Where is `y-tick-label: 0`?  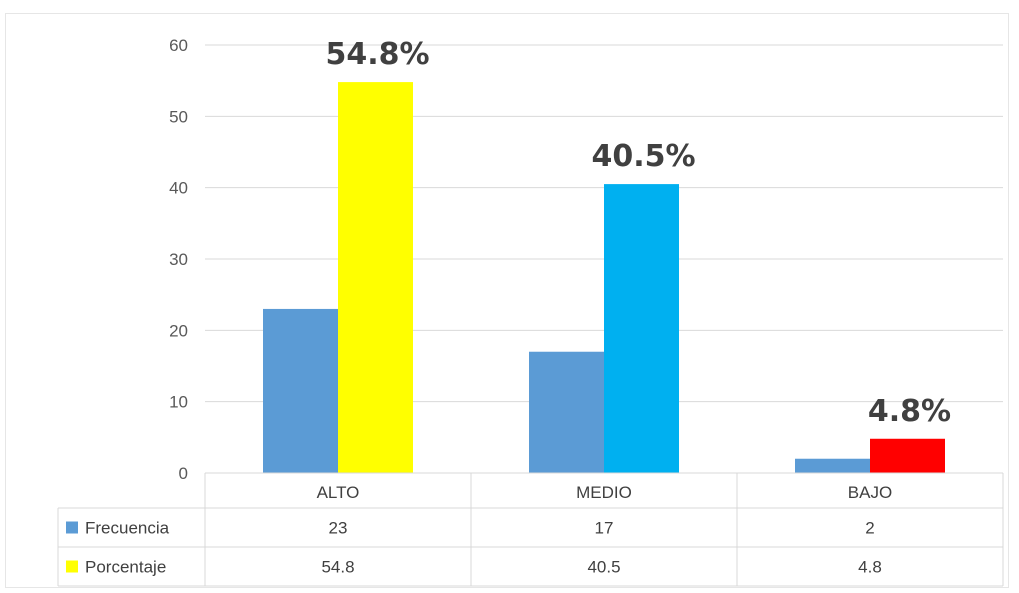 y-tick-label: 0 is located at coordinates (183, 473).